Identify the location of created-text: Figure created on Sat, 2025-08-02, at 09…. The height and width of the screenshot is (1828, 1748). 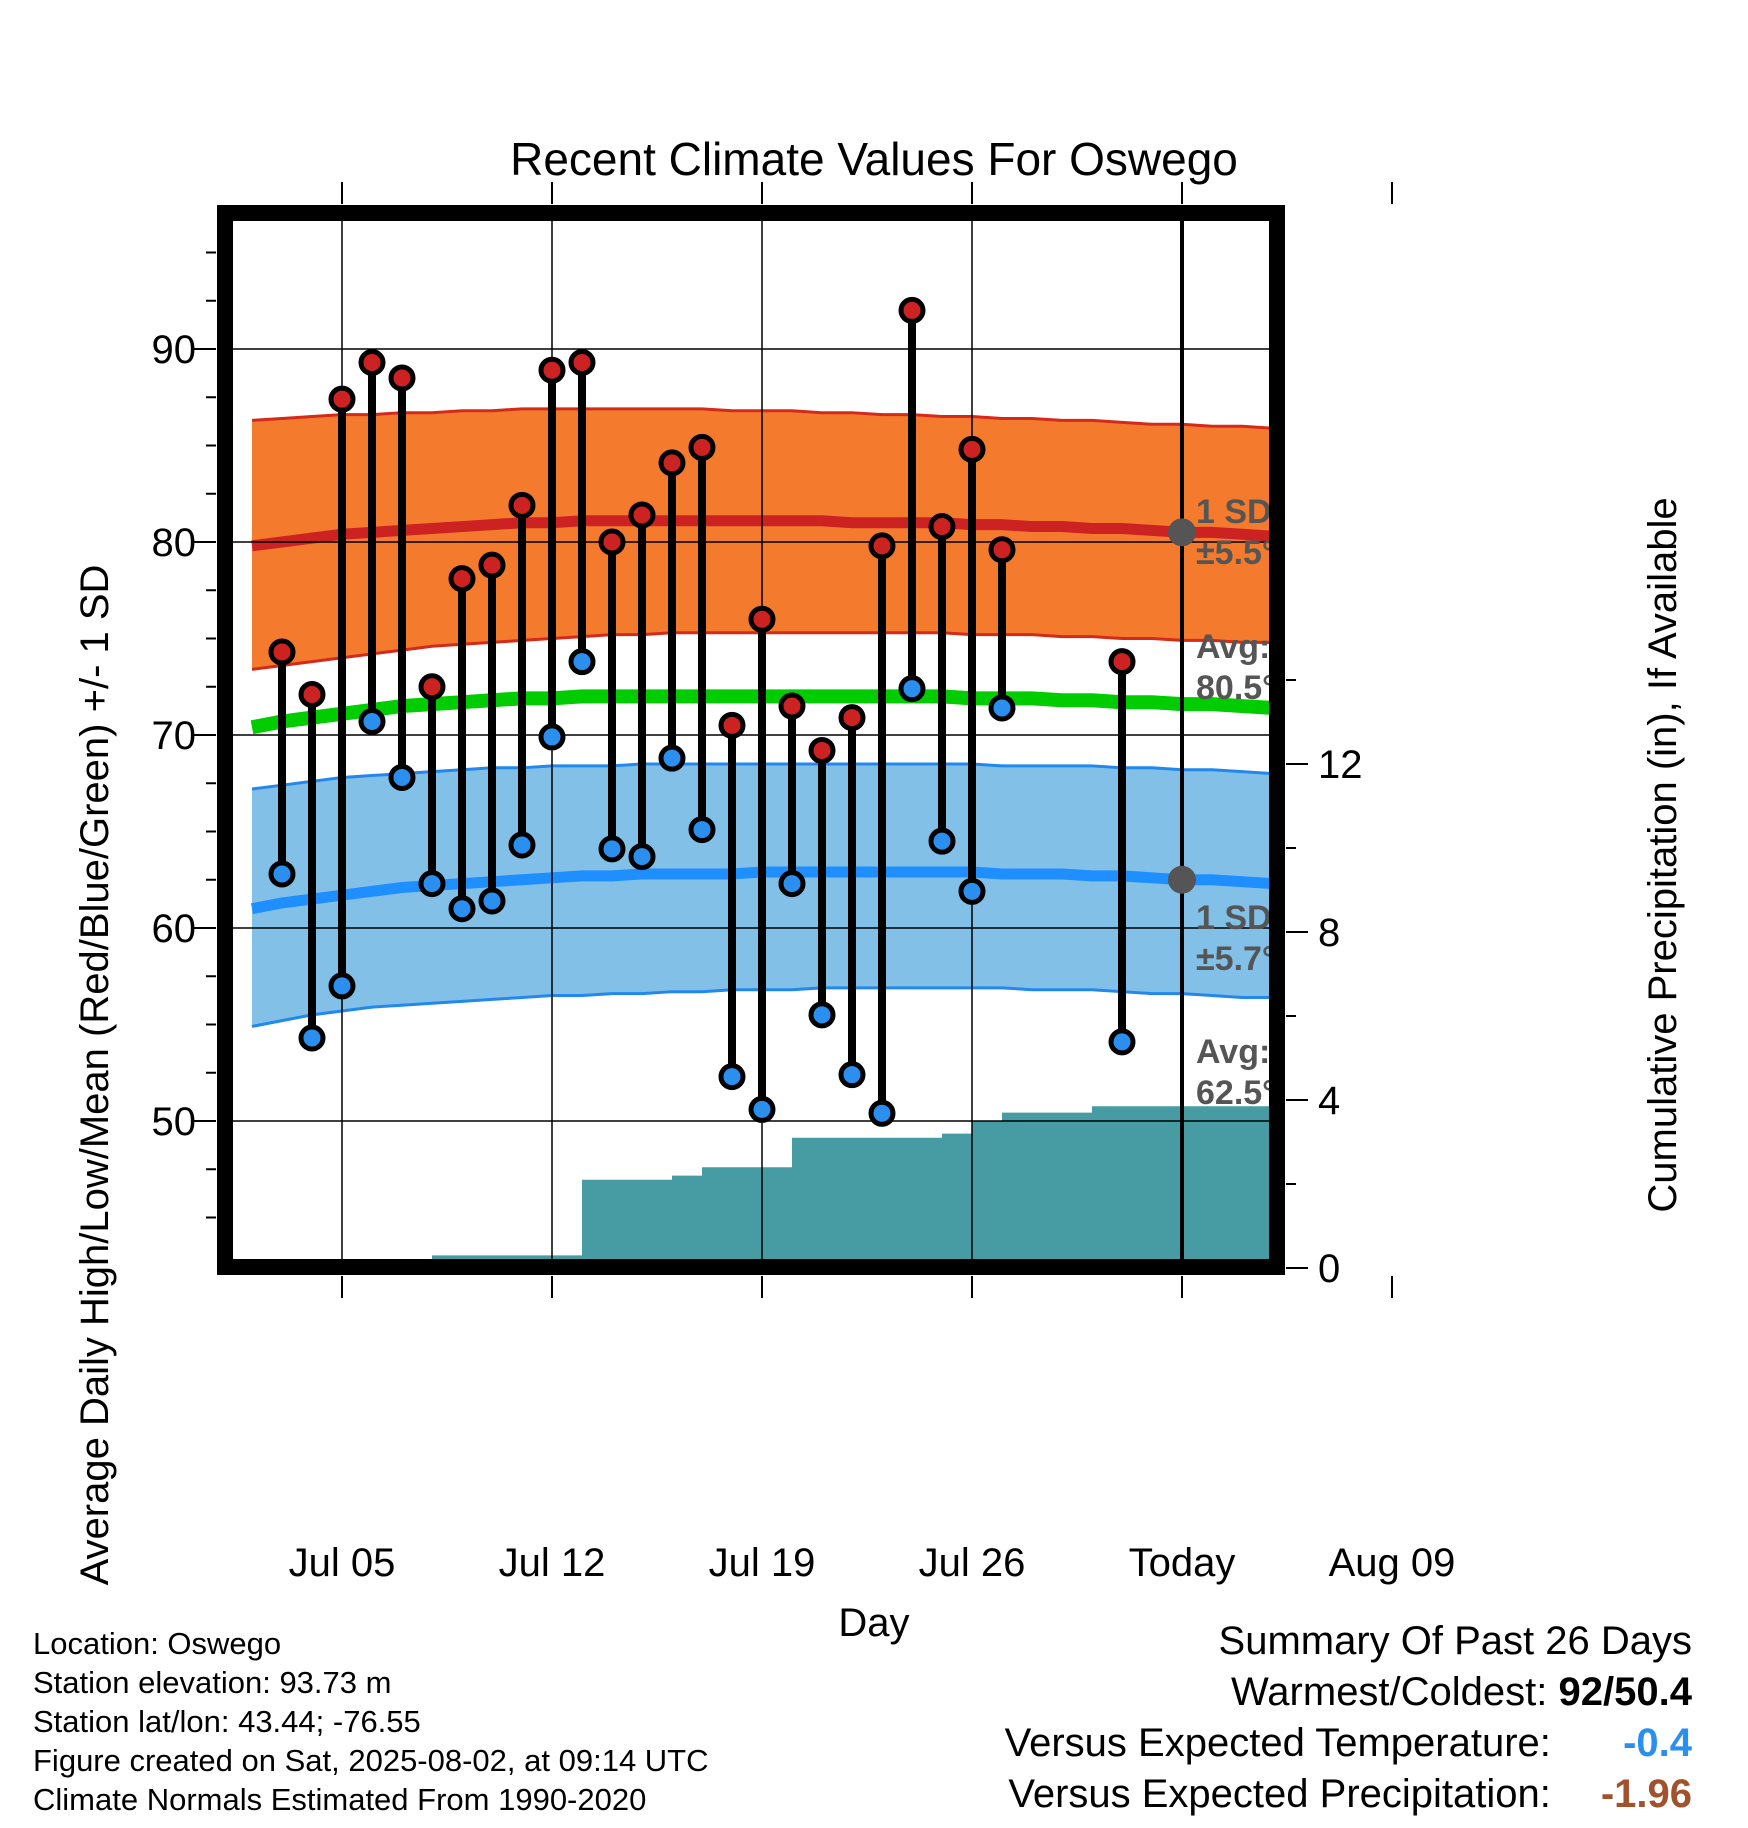
(371, 1760).